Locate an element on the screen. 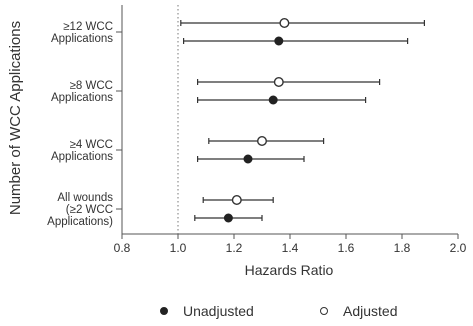 This screenshot has height=326, width=473. legend-item-unadjusted: Unadjusted is located at coordinates (207, 311).